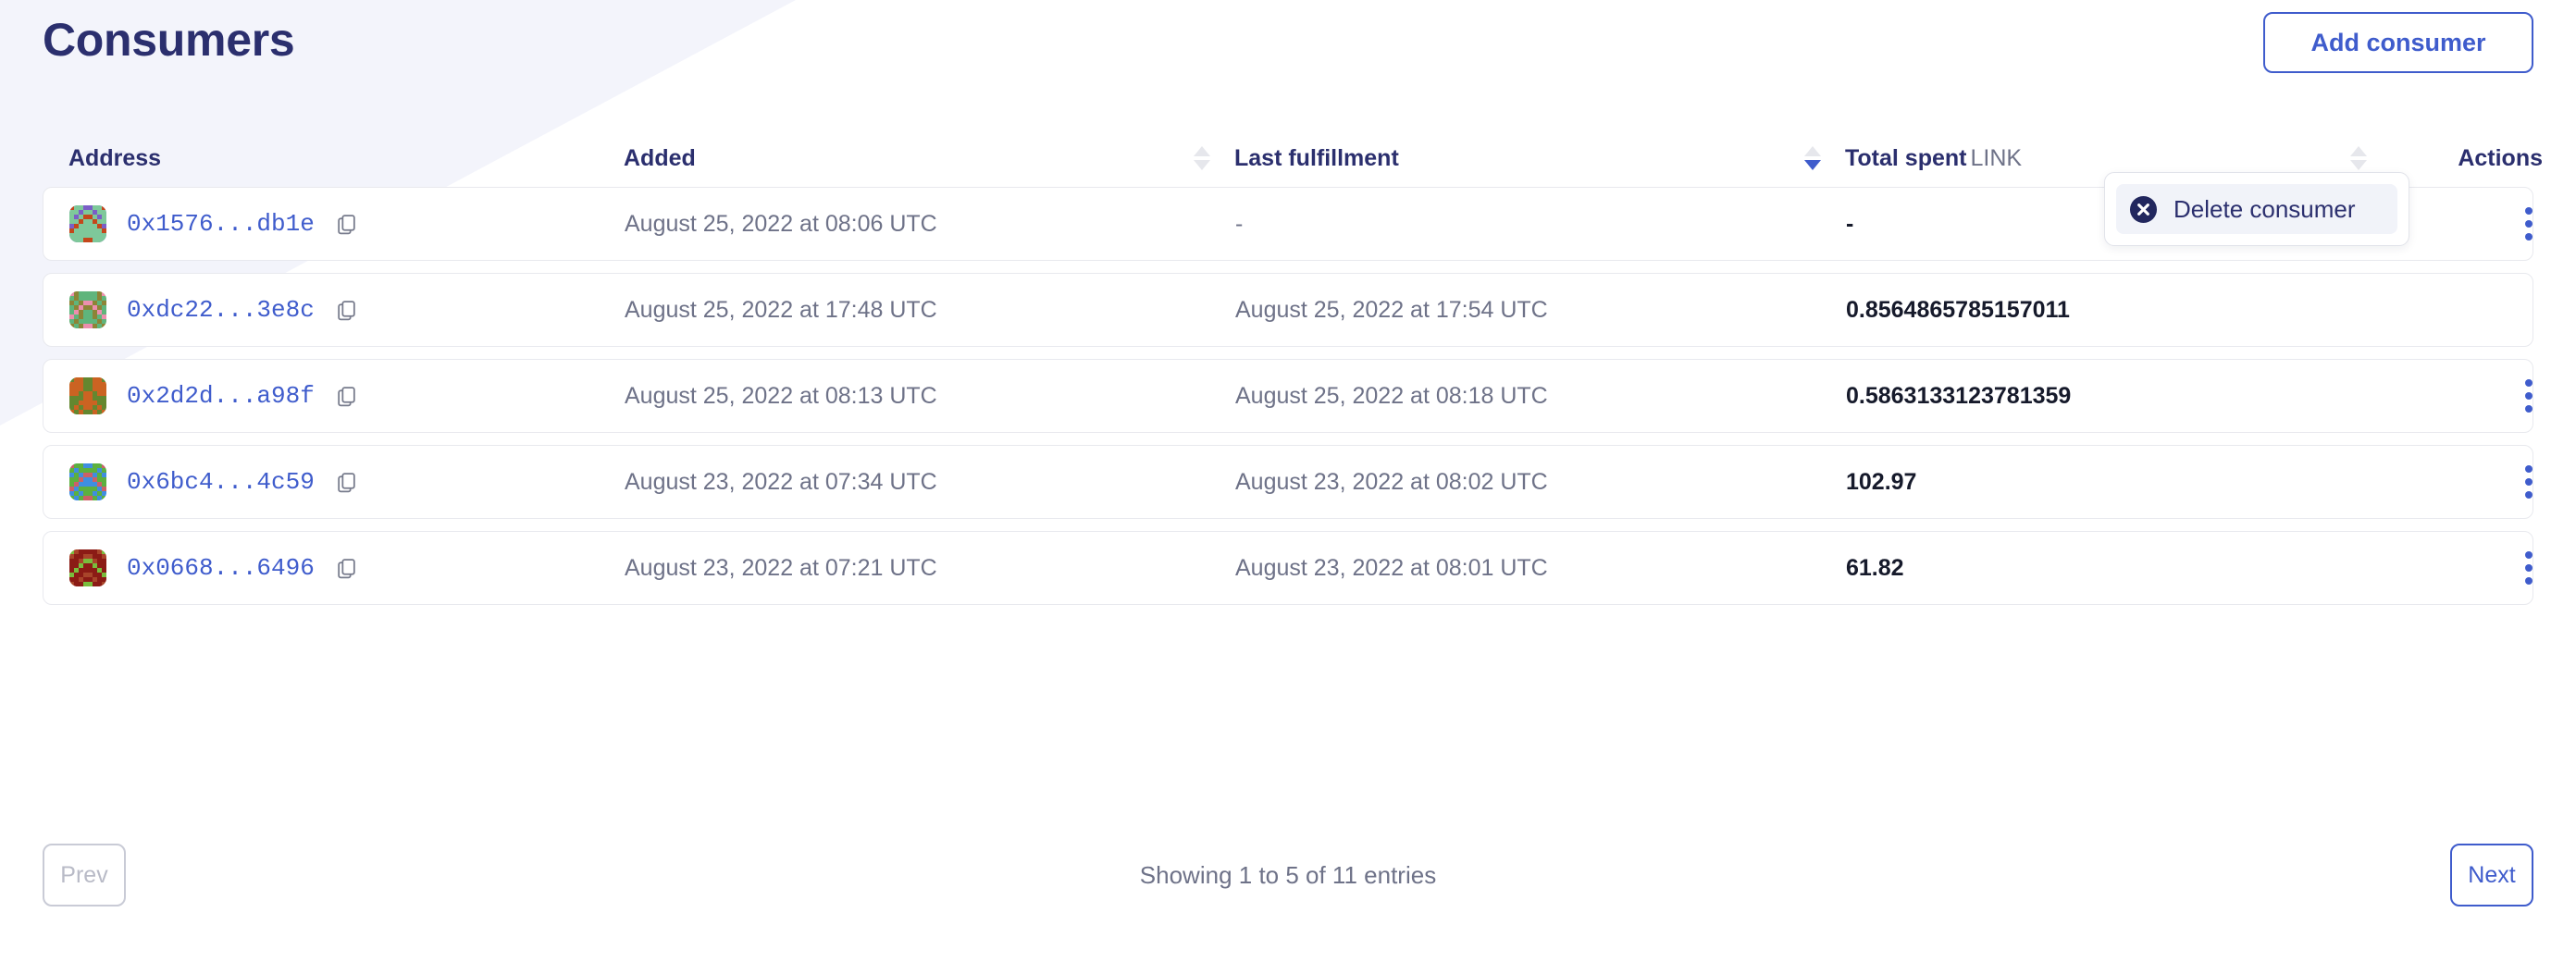 This screenshot has height=962, width=2576. Describe the element at coordinates (346, 158) in the screenshot. I see `column-header-address: Address` at that location.